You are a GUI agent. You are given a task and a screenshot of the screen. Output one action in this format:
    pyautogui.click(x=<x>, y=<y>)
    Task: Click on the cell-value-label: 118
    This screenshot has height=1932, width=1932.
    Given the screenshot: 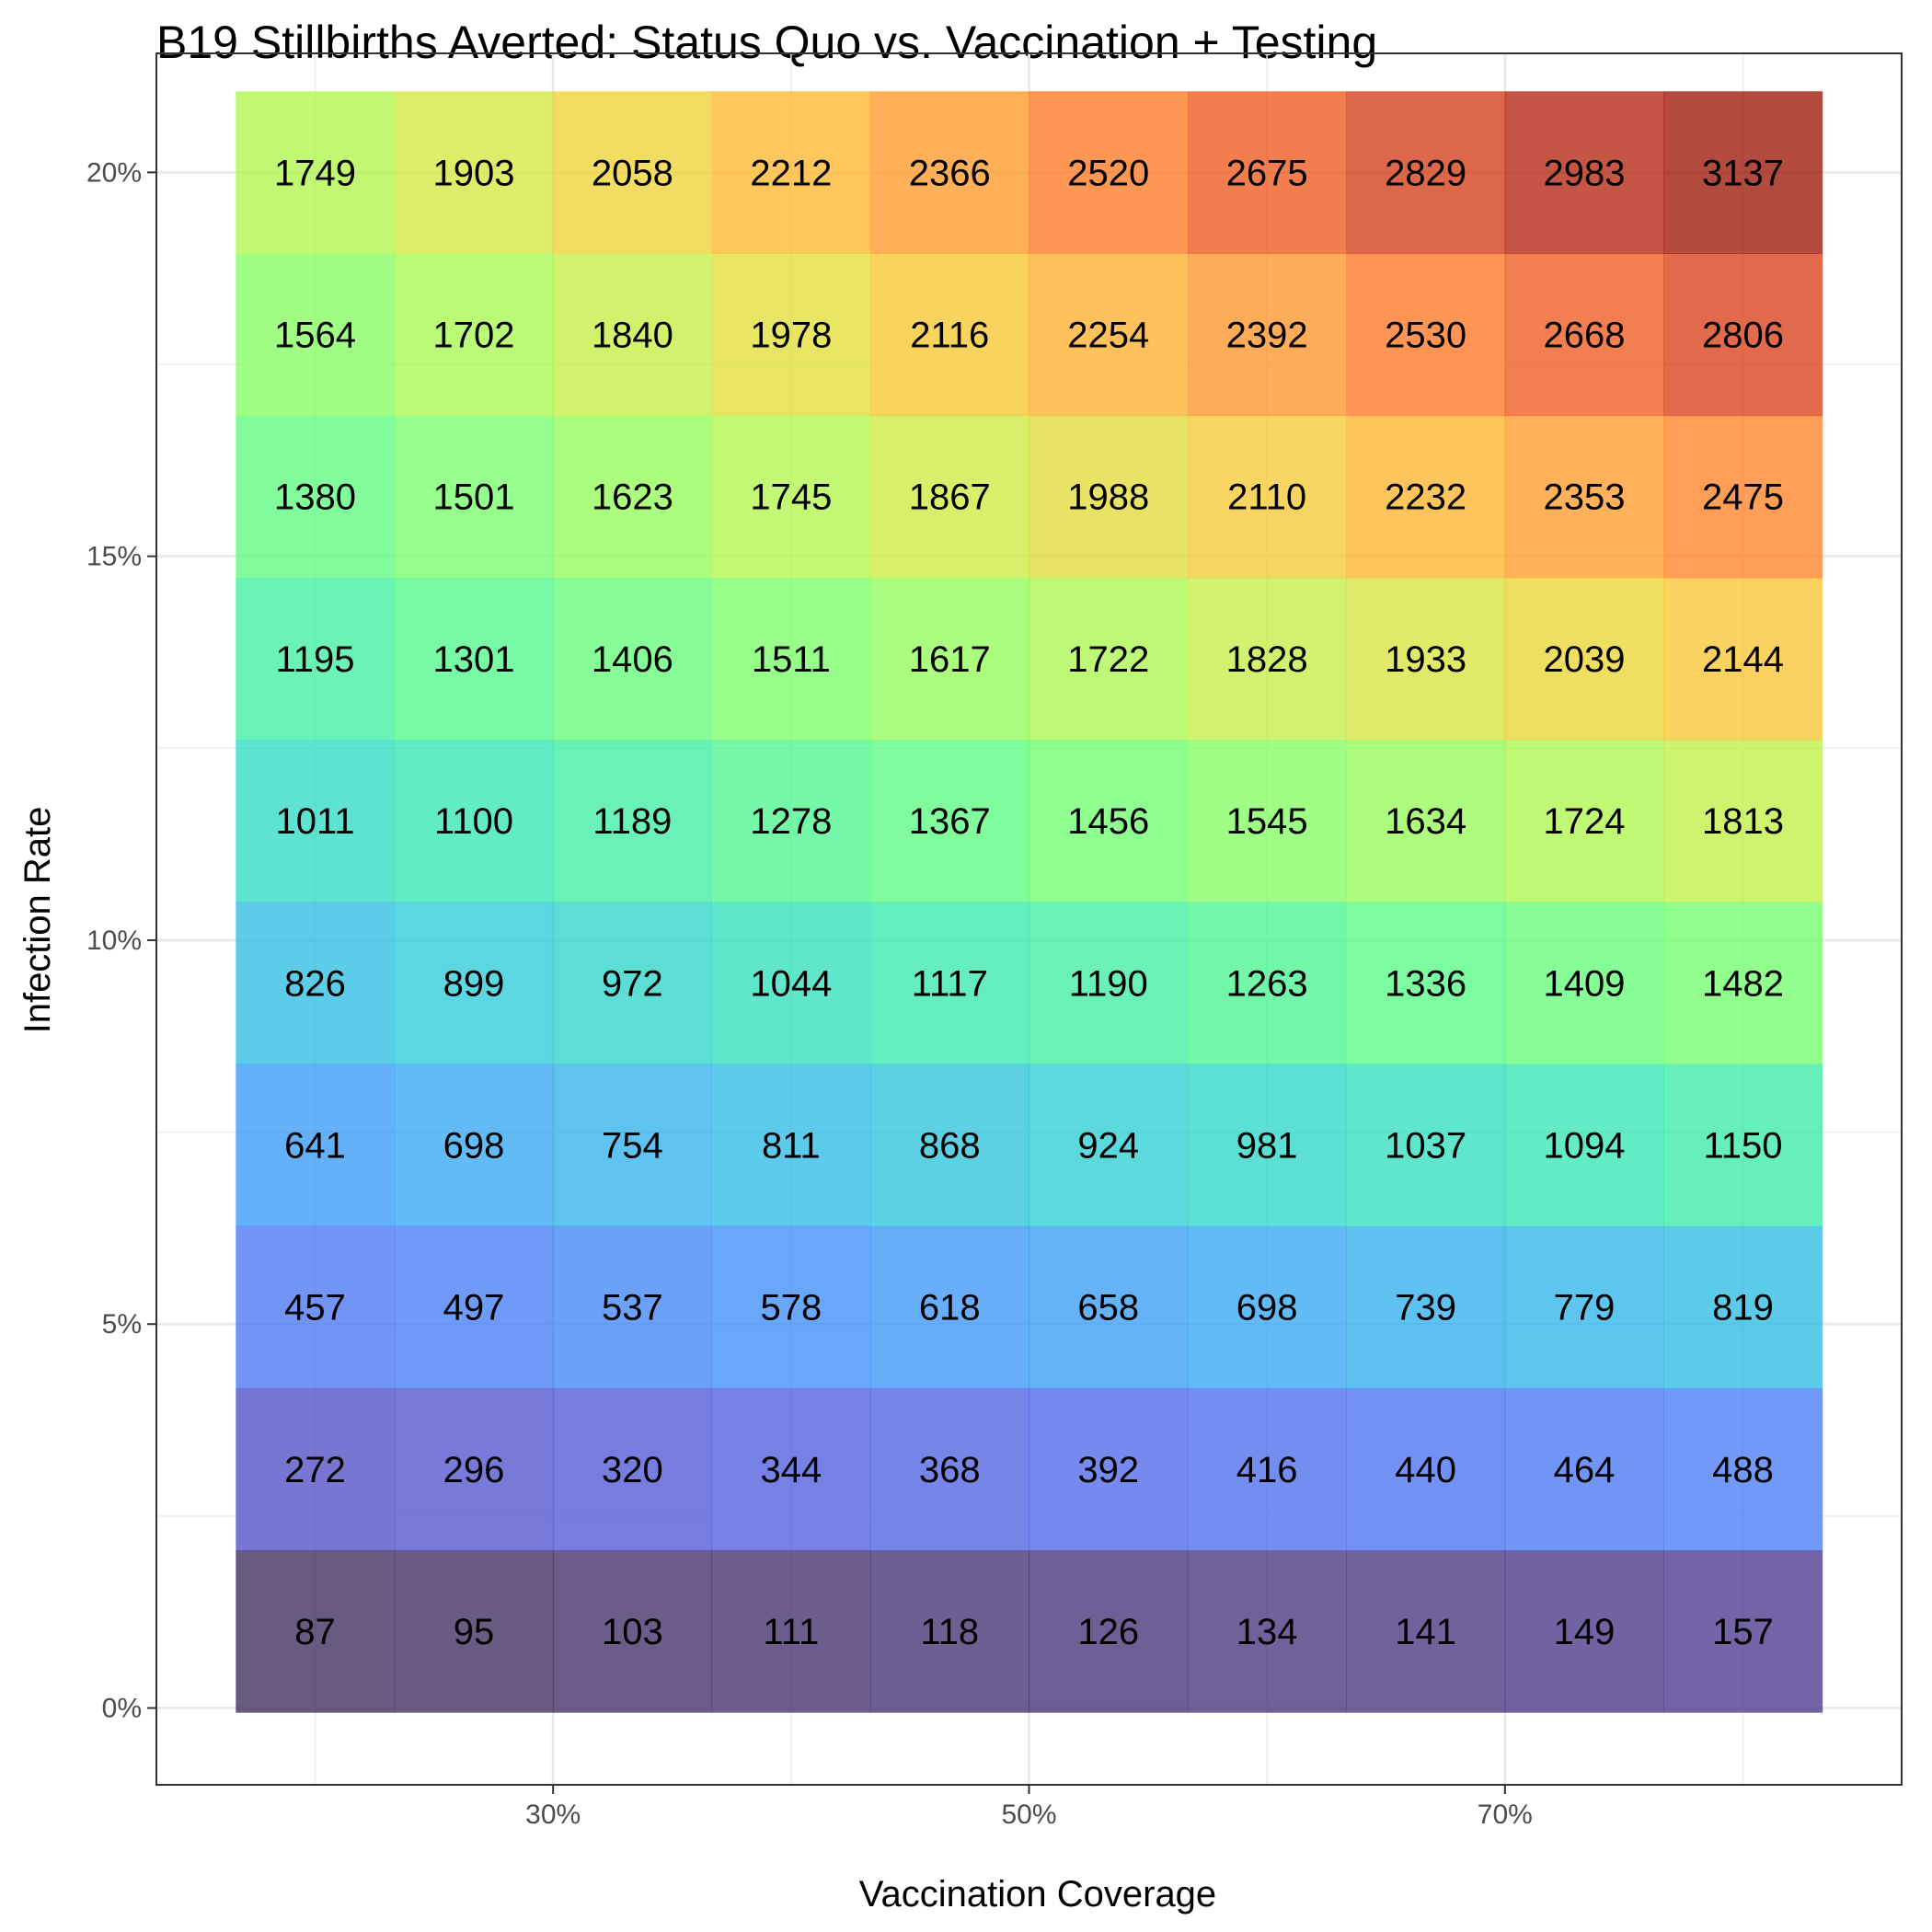 What is the action you would take?
    pyautogui.click(x=949, y=1632)
    